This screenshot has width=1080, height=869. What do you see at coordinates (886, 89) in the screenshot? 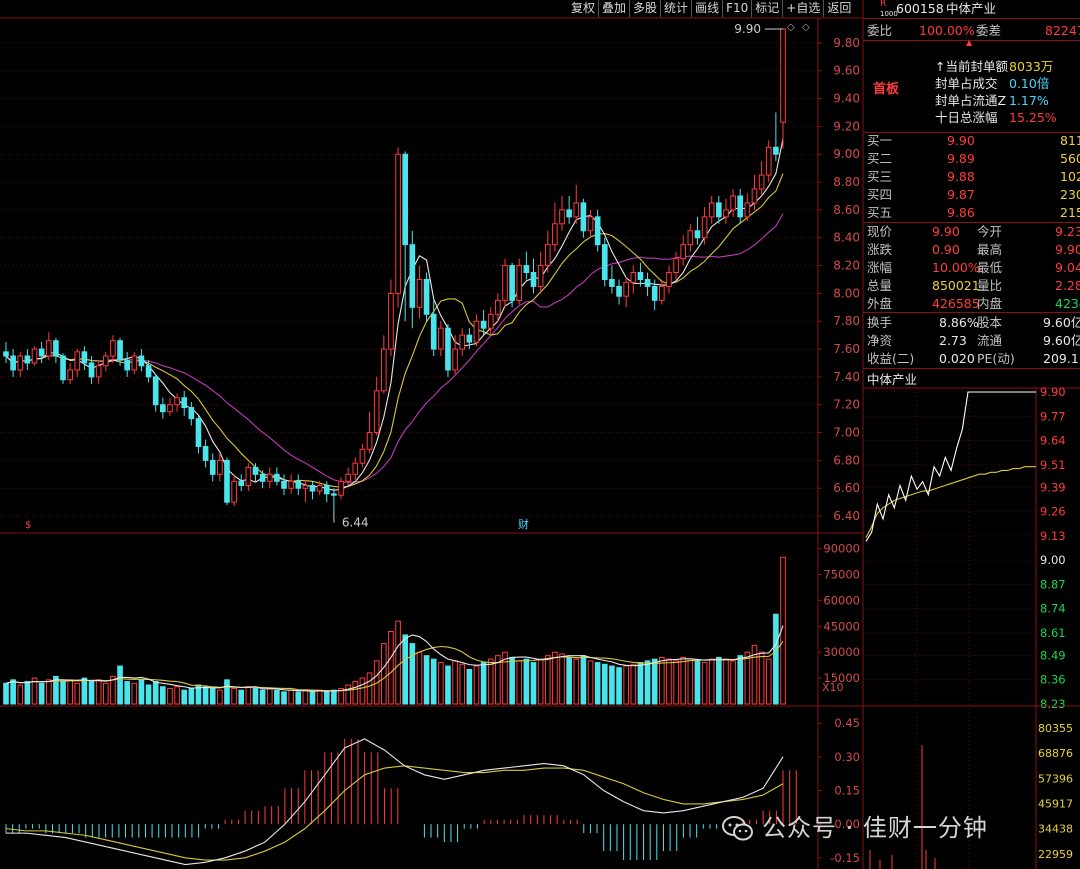
I see `board-tag: 首板` at bounding box center [886, 89].